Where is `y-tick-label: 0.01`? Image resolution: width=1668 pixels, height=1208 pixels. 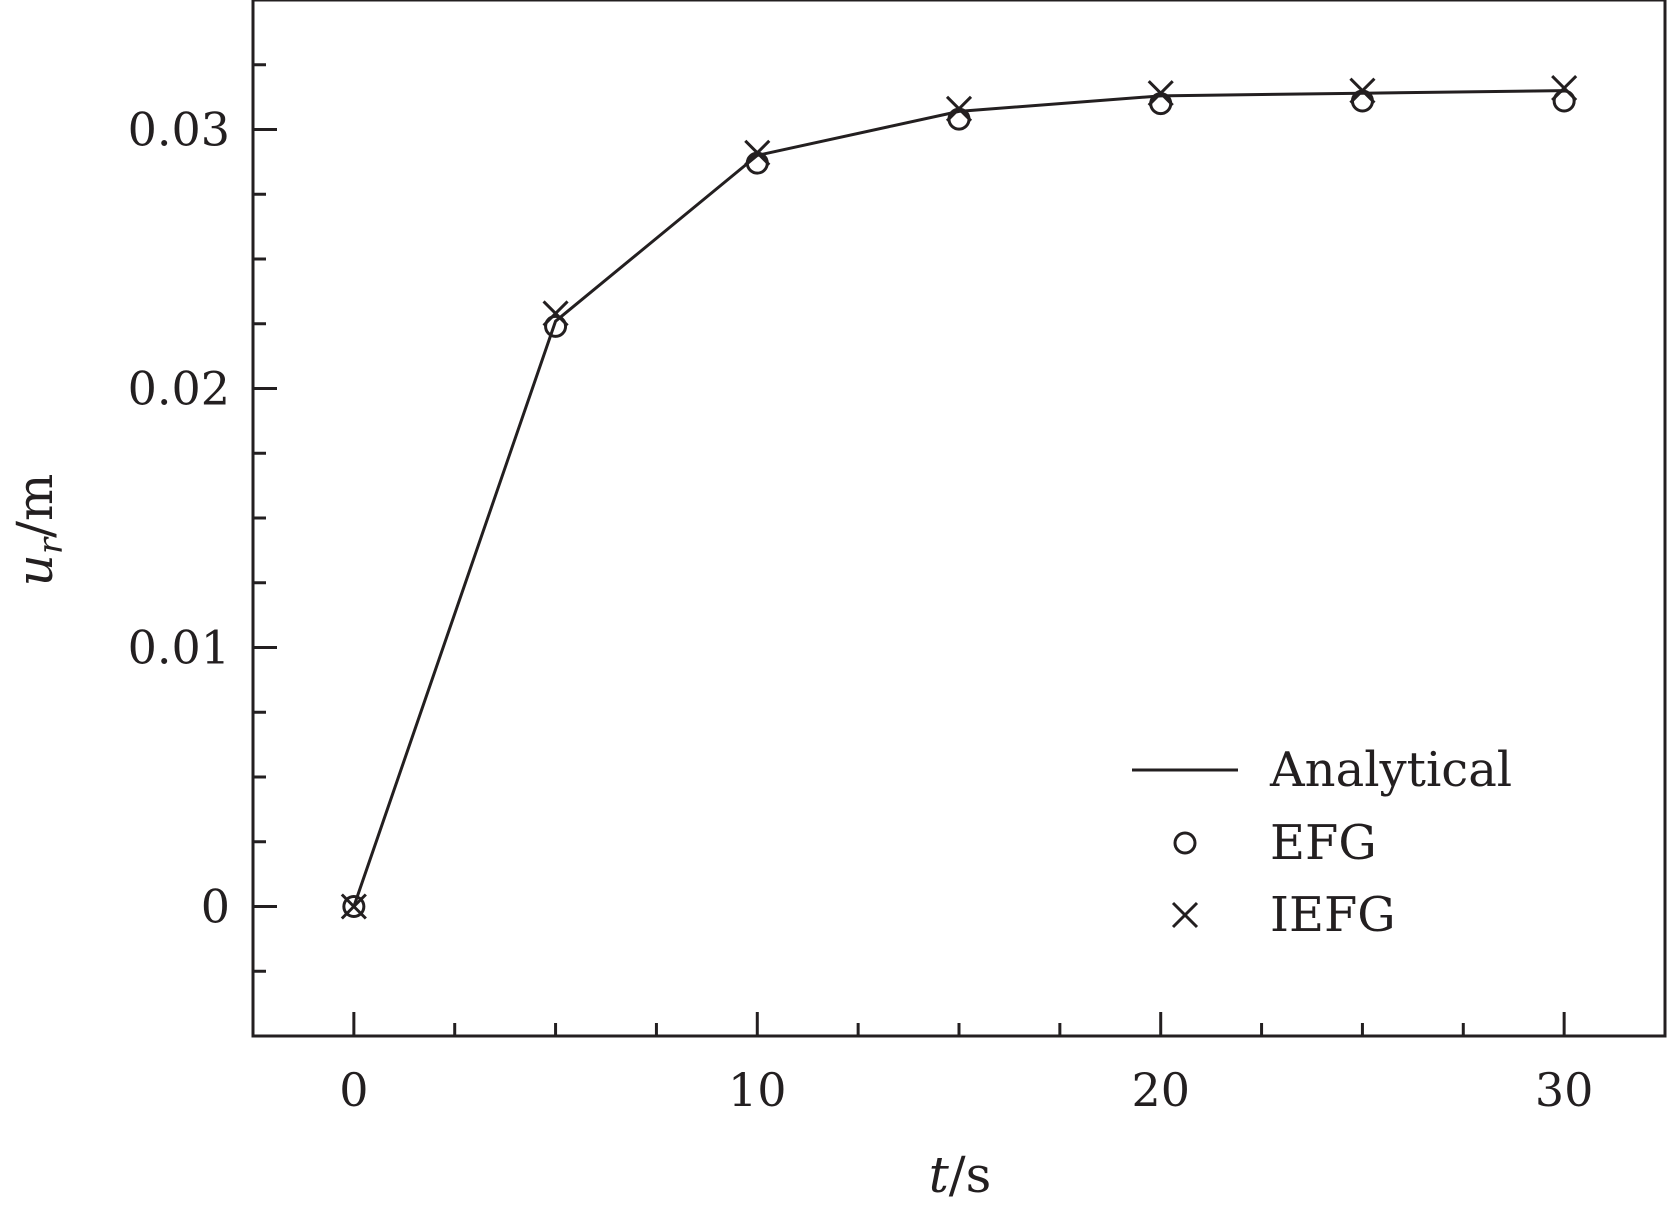 y-tick-label: 0.01 is located at coordinates (179, 648).